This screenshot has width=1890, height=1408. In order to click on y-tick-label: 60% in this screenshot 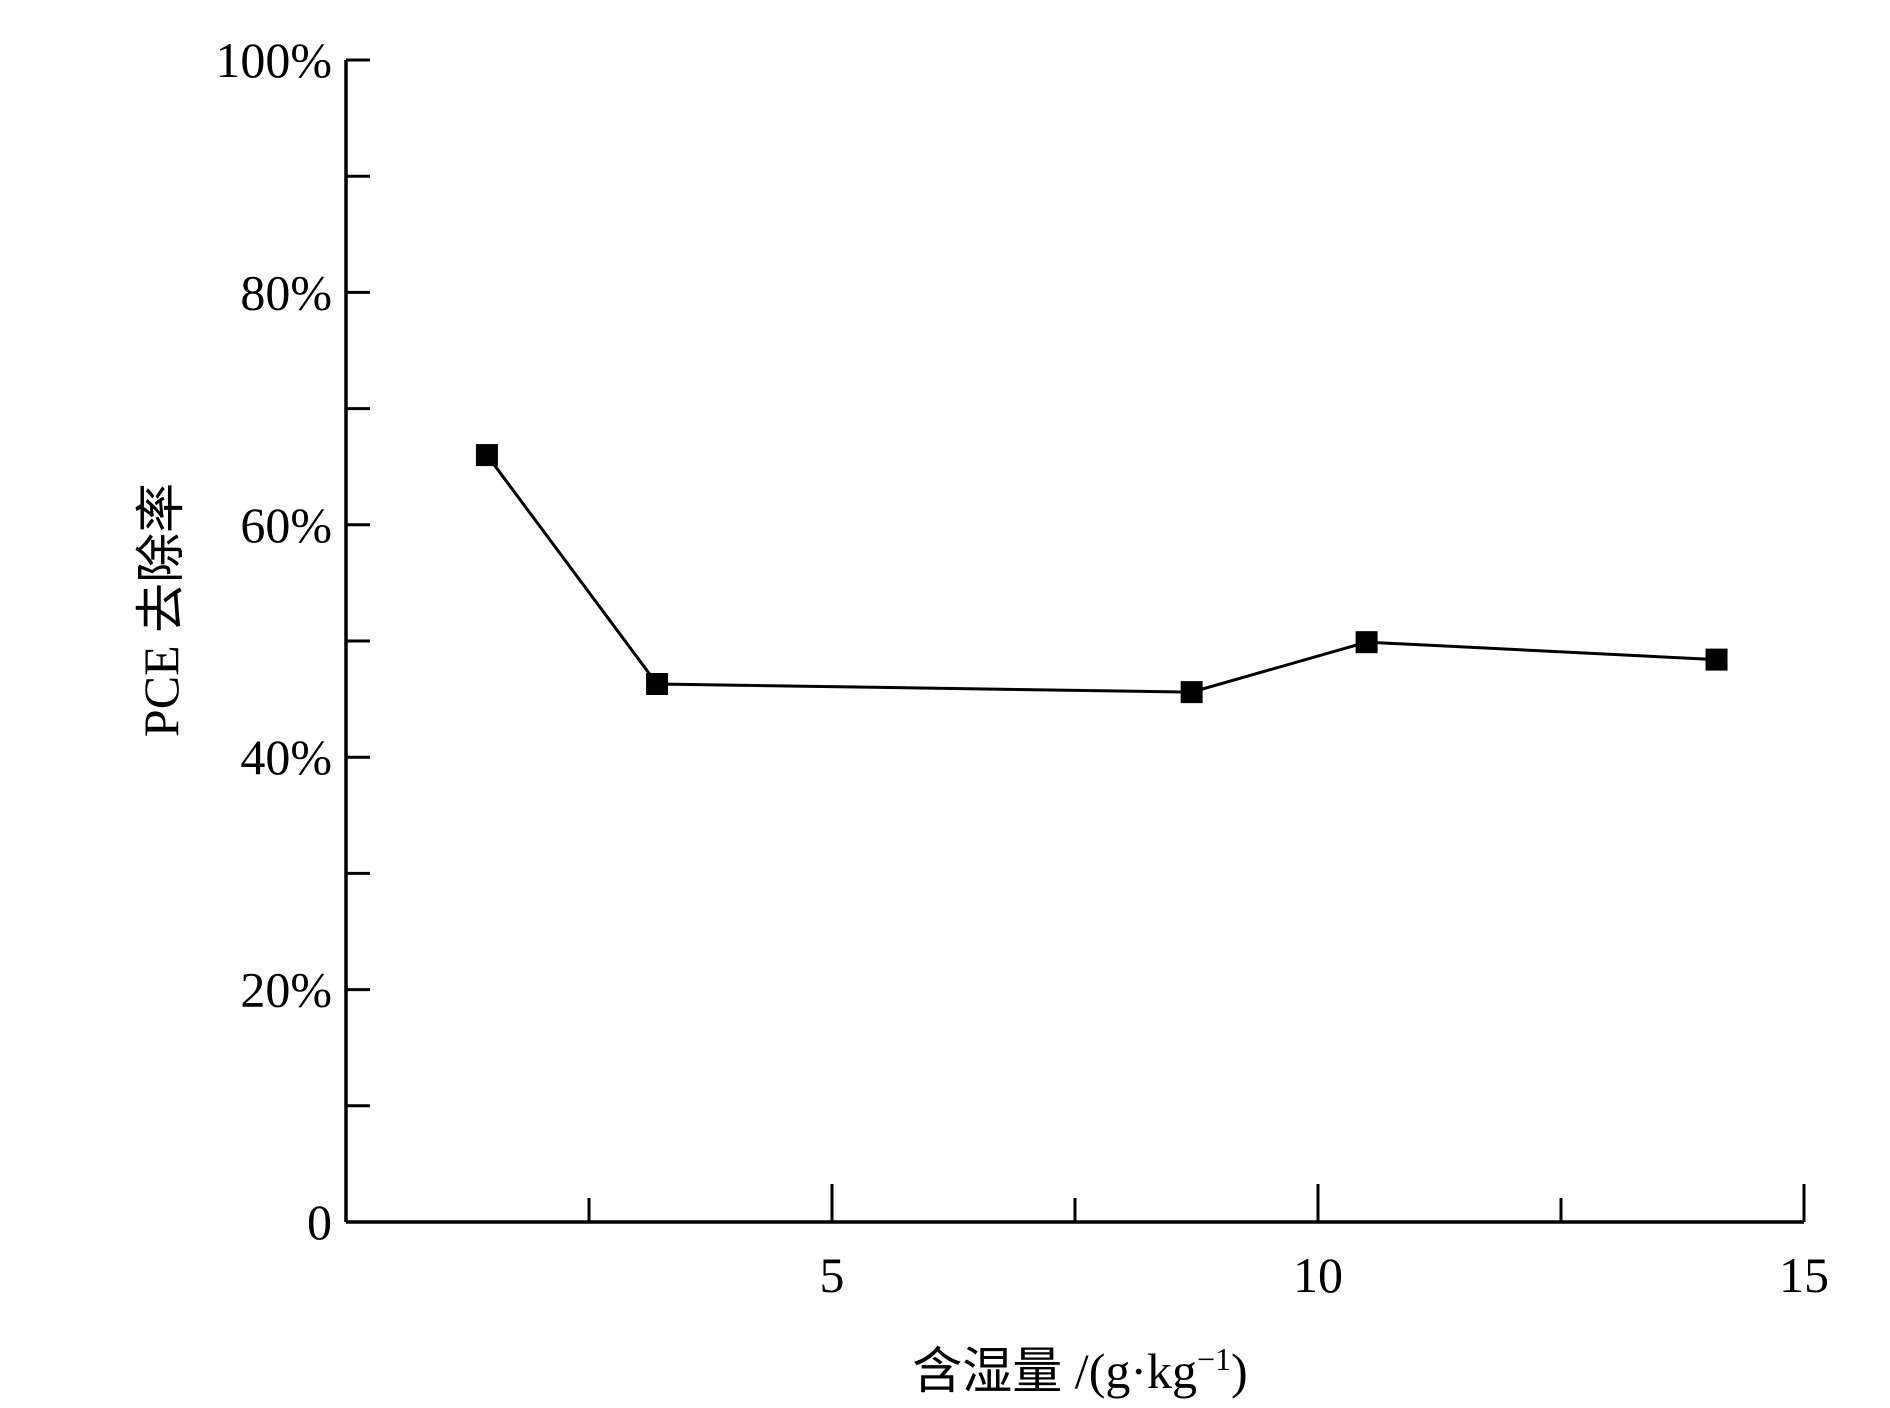, I will do `click(286, 525)`.